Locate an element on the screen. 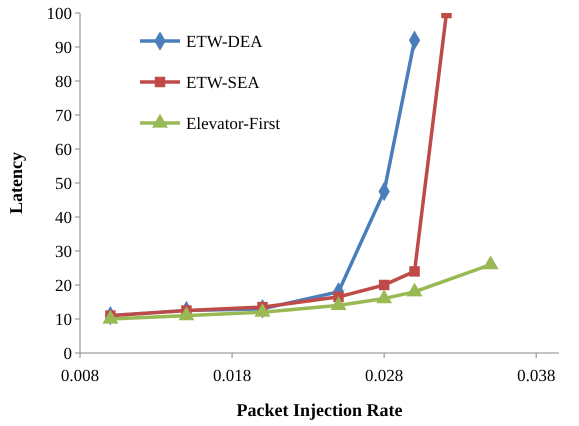 The height and width of the screenshot is (426, 579). y-tick-label: 0 is located at coordinates (68, 353).